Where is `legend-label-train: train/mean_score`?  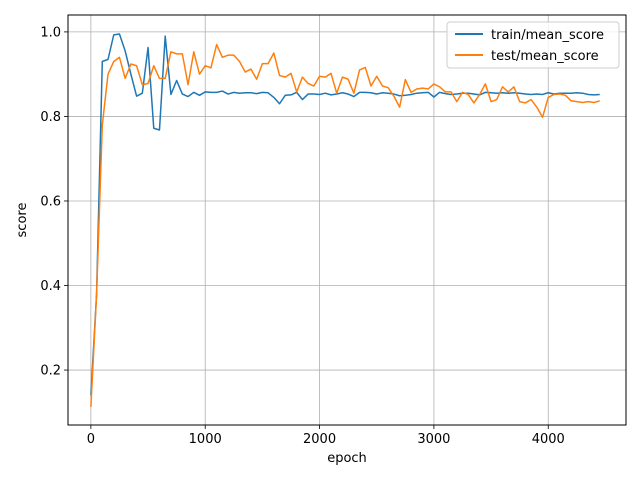
legend-label-train: train/mean_score is located at coordinates (547, 35).